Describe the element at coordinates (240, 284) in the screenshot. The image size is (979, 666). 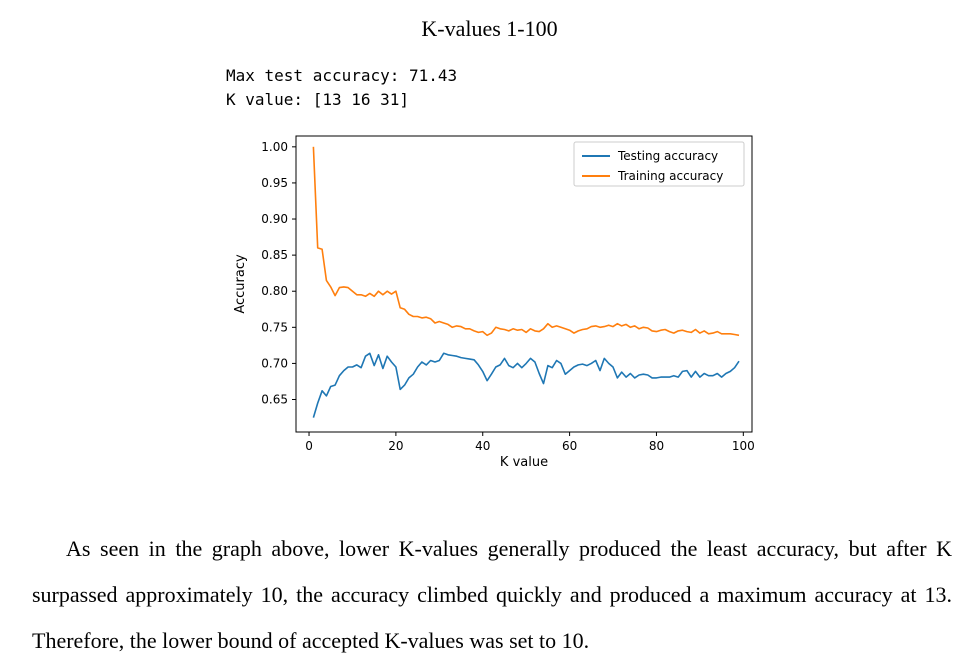
I see `y-axis-label: Accuracy` at that location.